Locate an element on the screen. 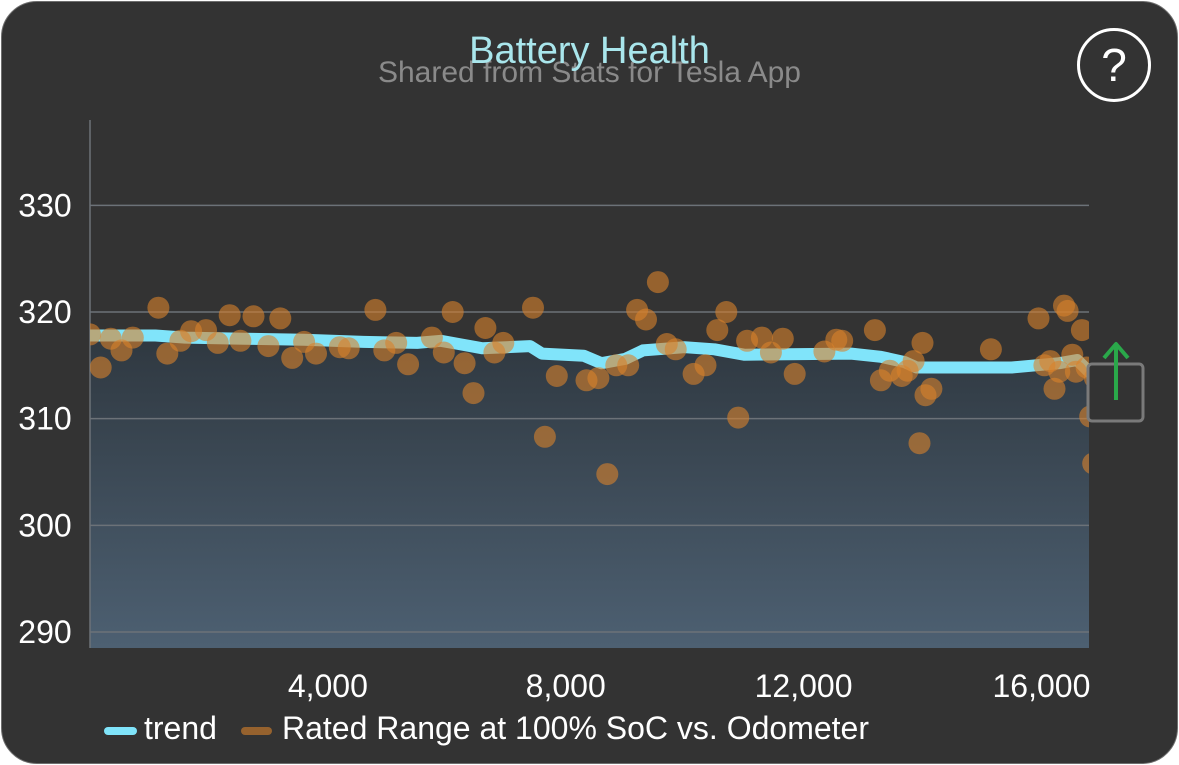  y-tick-label-320: 320 is located at coordinates (44, 312).